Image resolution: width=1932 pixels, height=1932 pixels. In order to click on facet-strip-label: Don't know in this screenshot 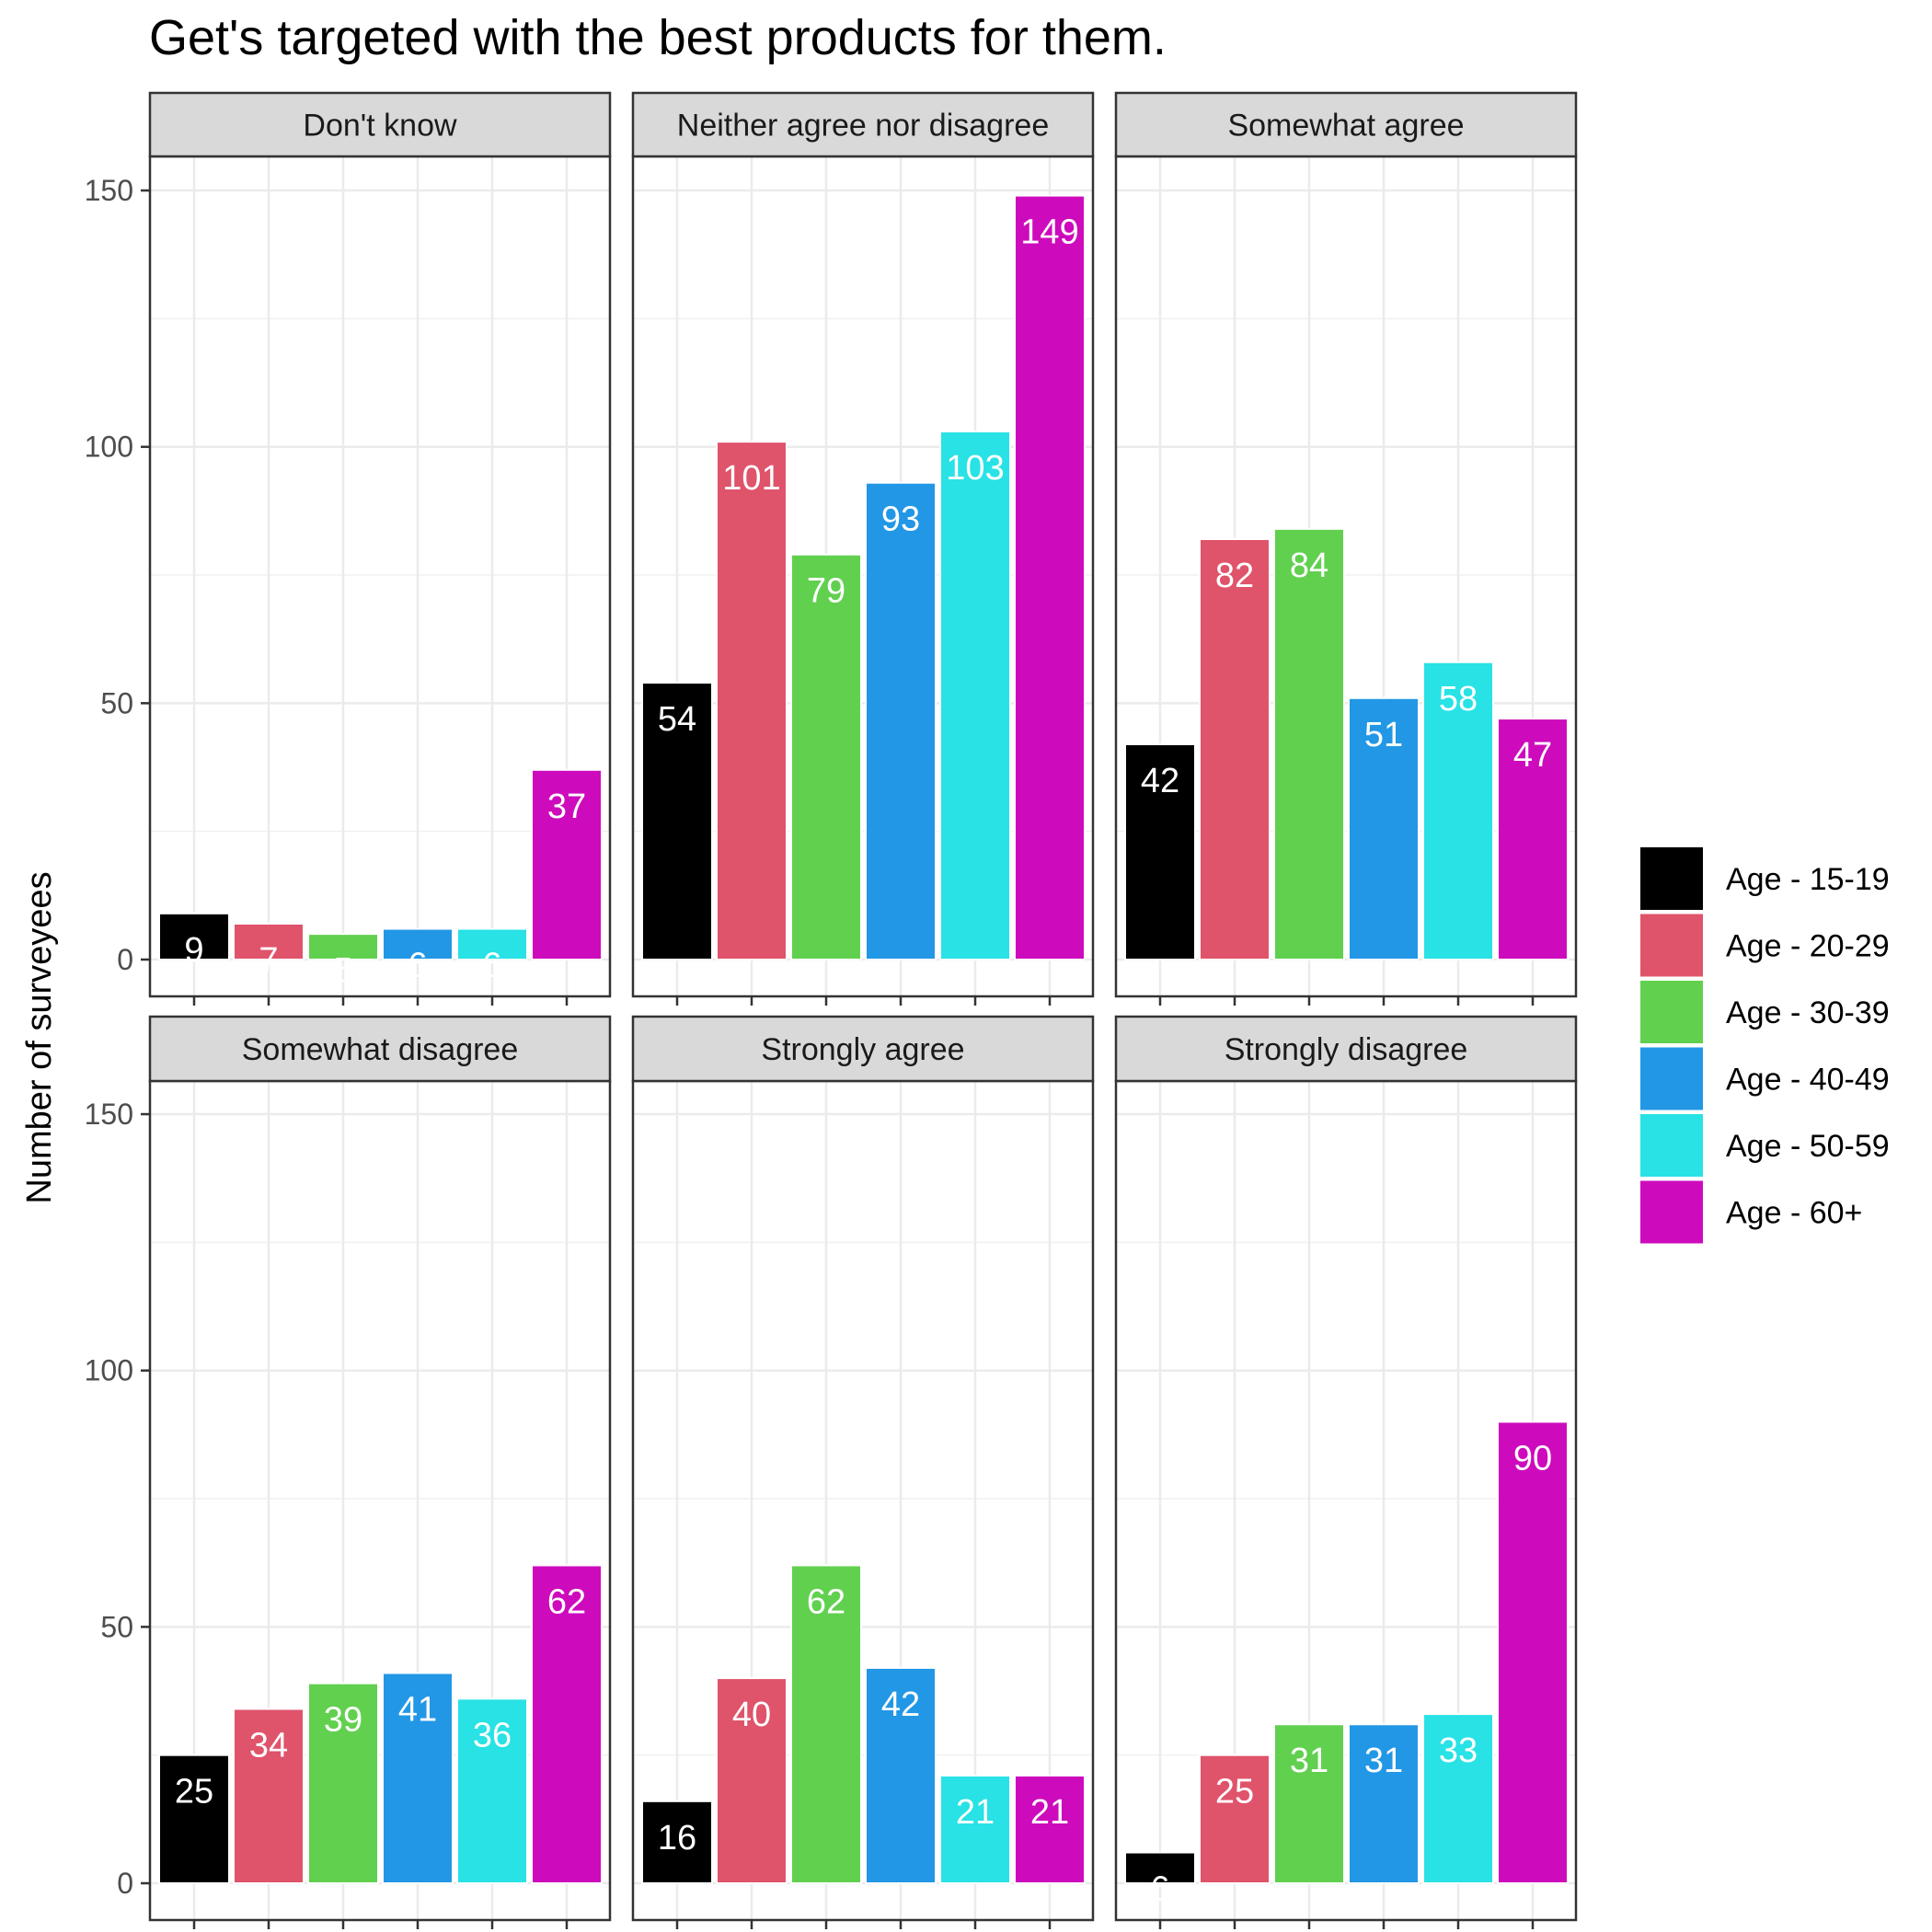, I will do `click(380, 126)`.